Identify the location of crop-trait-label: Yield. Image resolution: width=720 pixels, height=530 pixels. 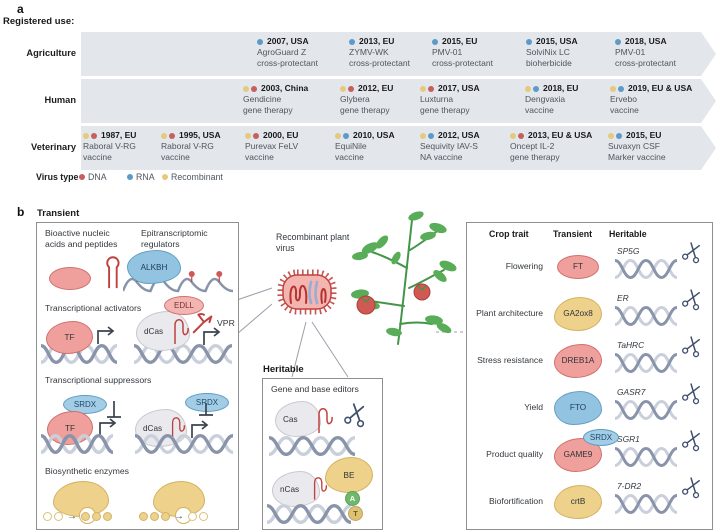
(533, 406).